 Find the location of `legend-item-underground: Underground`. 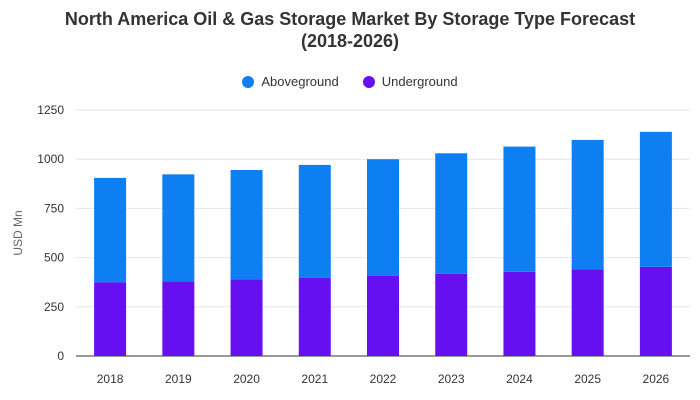

legend-item-underground: Underground is located at coordinates (410, 81).